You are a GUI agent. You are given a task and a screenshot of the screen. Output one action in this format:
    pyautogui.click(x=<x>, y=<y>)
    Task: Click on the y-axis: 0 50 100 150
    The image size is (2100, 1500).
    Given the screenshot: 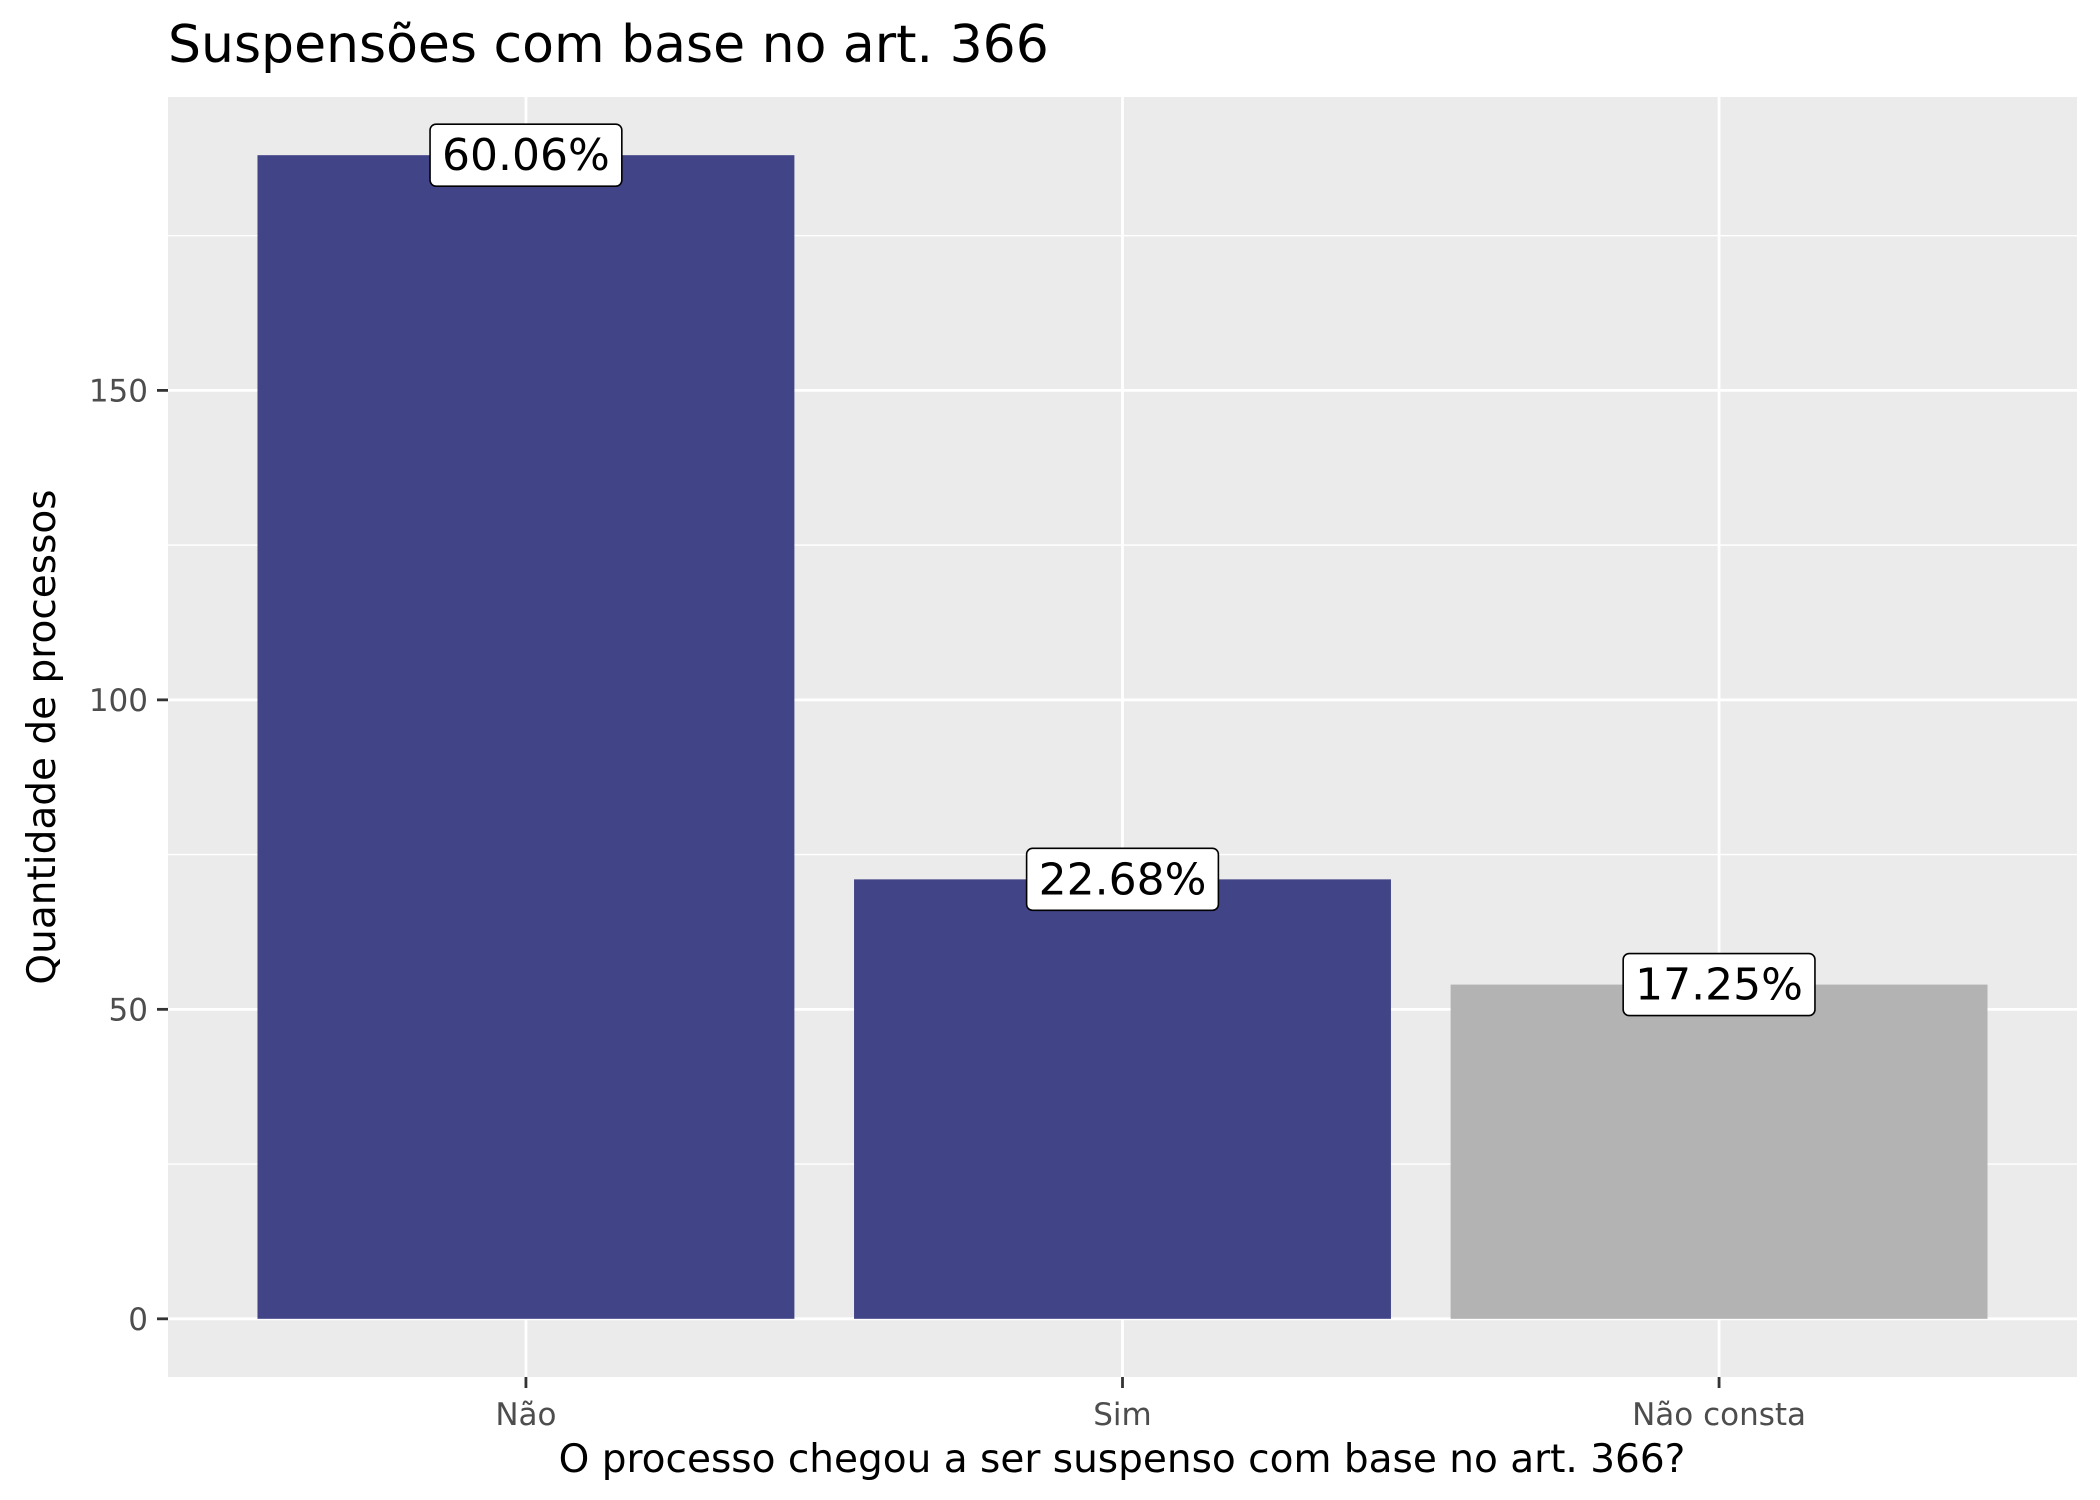 What is the action you would take?
    pyautogui.click(x=128, y=855)
    